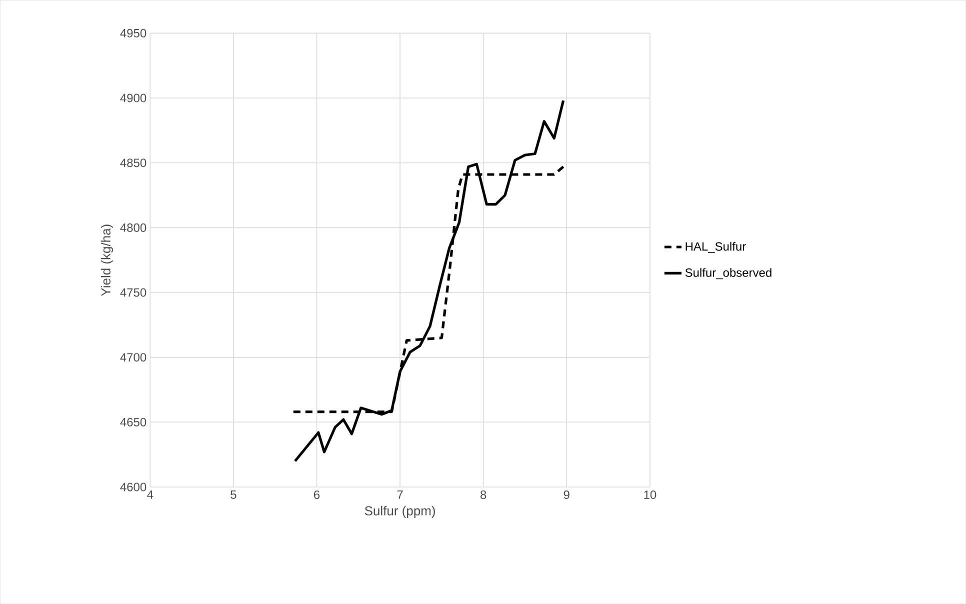 The width and height of the screenshot is (966, 604). I want to click on x-tick-label: 8, so click(483, 494).